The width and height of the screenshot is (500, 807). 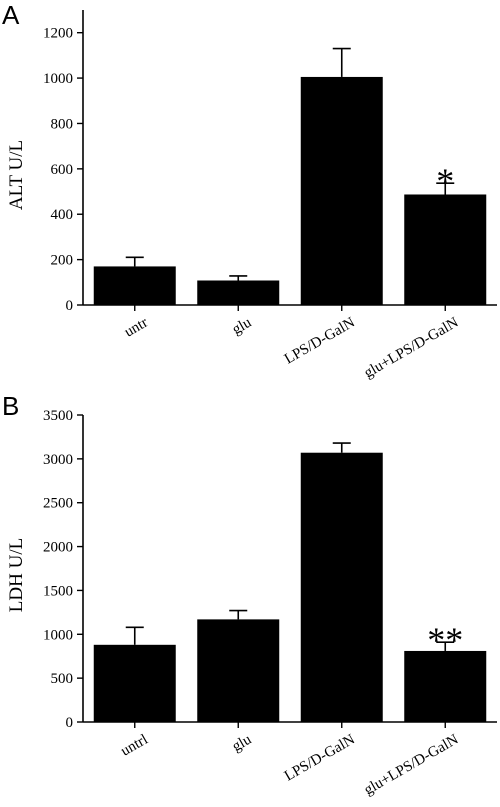 What do you see at coordinates (10, 406) in the screenshot?
I see `panel-letter: B` at bounding box center [10, 406].